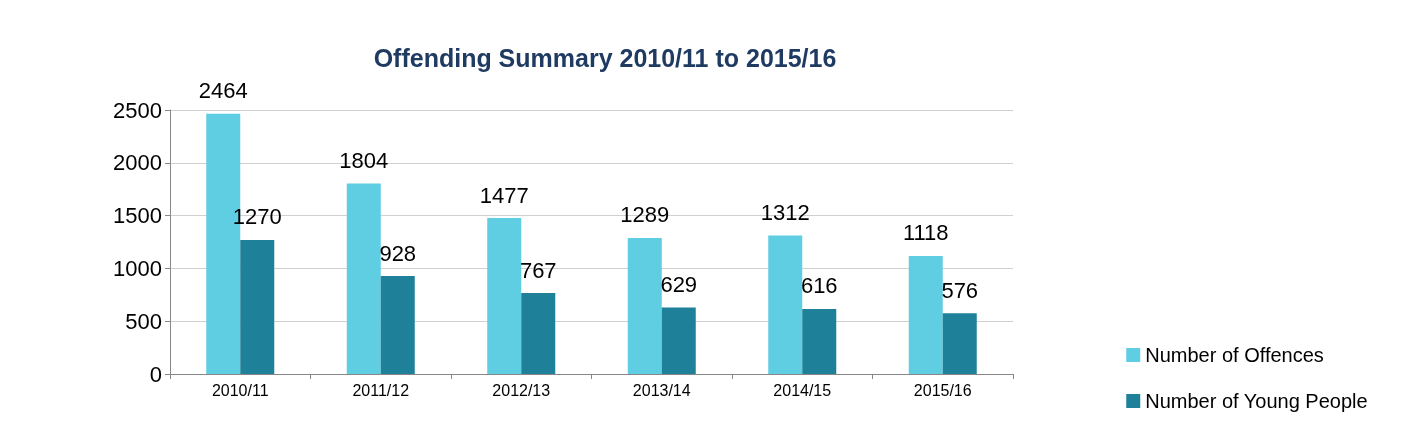 Image resolution: width=1413 pixels, height=426 pixels. What do you see at coordinates (925, 233) in the screenshot?
I see `data-label: 1118` at bounding box center [925, 233].